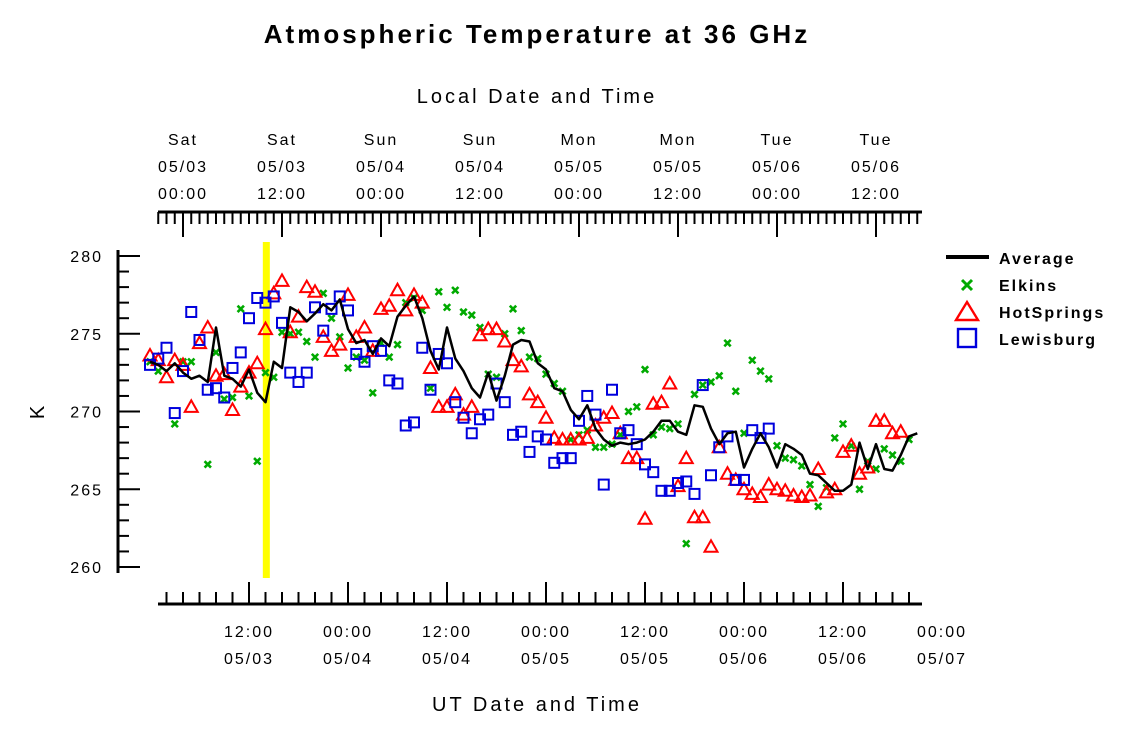 Image resolution: width=1125 pixels, height=731 pixels. Describe the element at coordinates (1048, 340) in the screenshot. I see `legend-label-lewisburg: Lewisburg` at that location.